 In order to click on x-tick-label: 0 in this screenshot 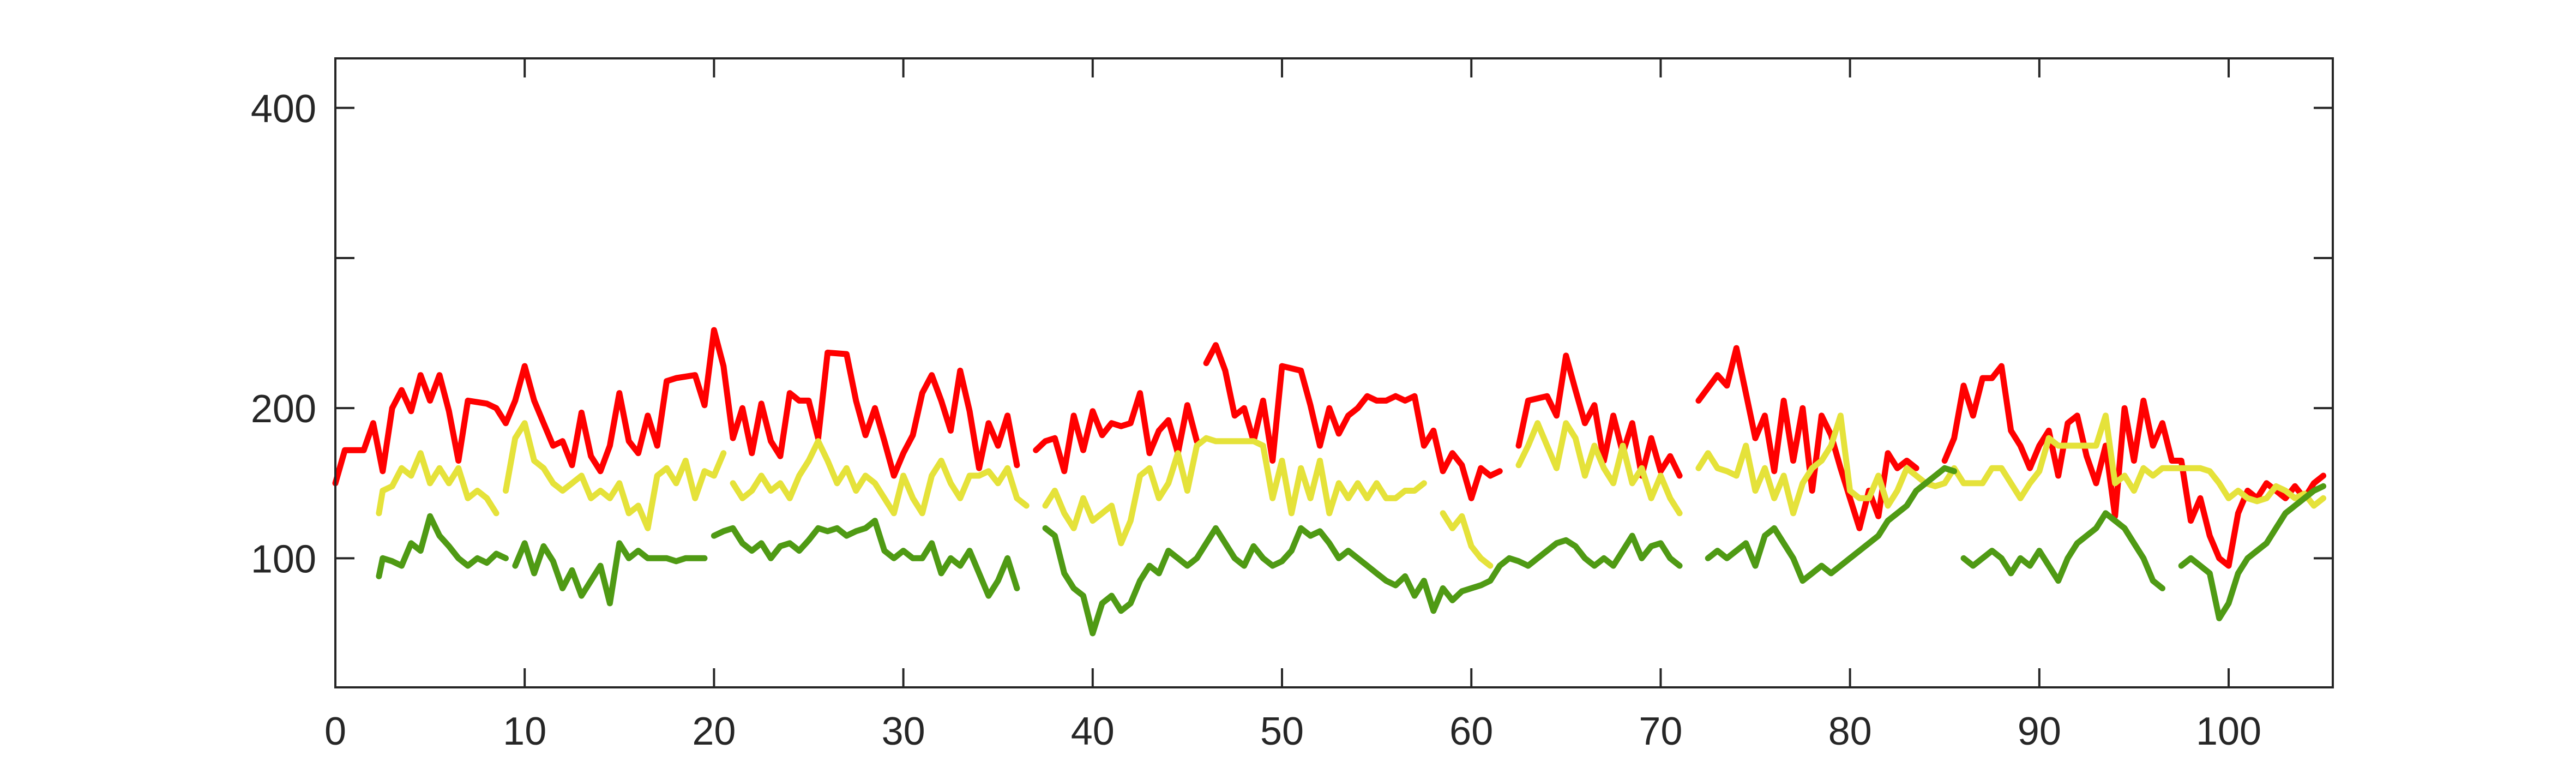, I will do `click(335, 731)`.